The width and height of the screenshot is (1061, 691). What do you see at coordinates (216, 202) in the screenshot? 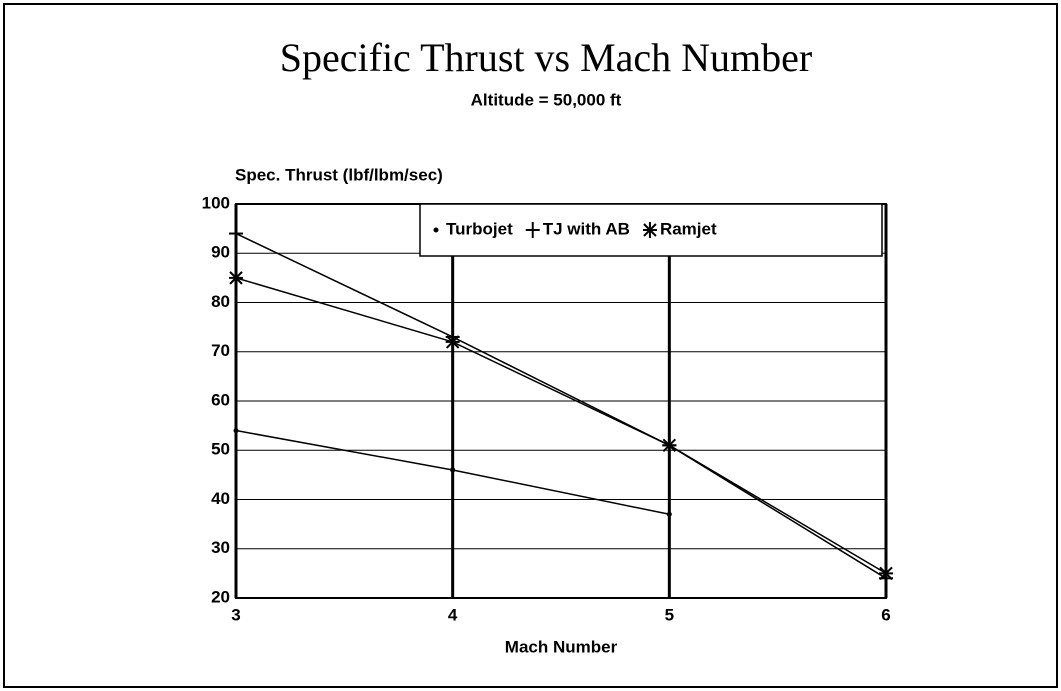
I see `y-tick-label: 100` at bounding box center [216, 202].